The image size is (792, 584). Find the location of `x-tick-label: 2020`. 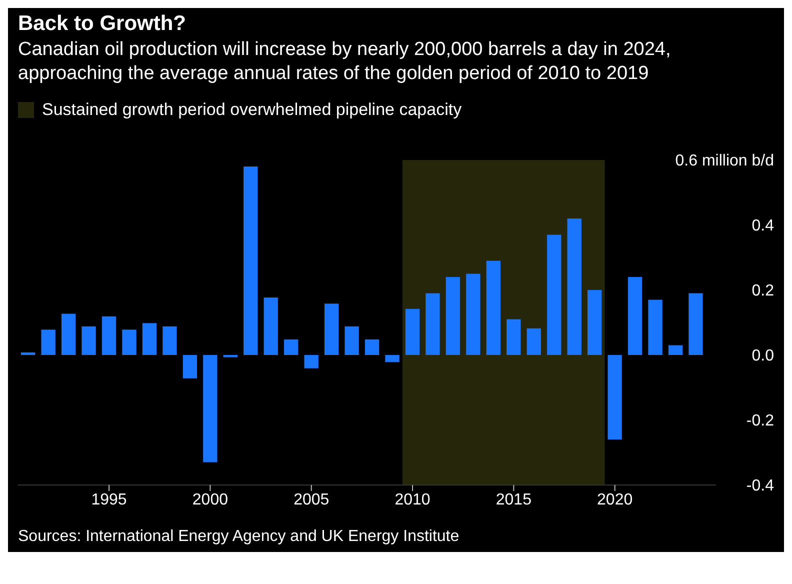

x-tick-label: 2020 is located at coordinates (615, 499).